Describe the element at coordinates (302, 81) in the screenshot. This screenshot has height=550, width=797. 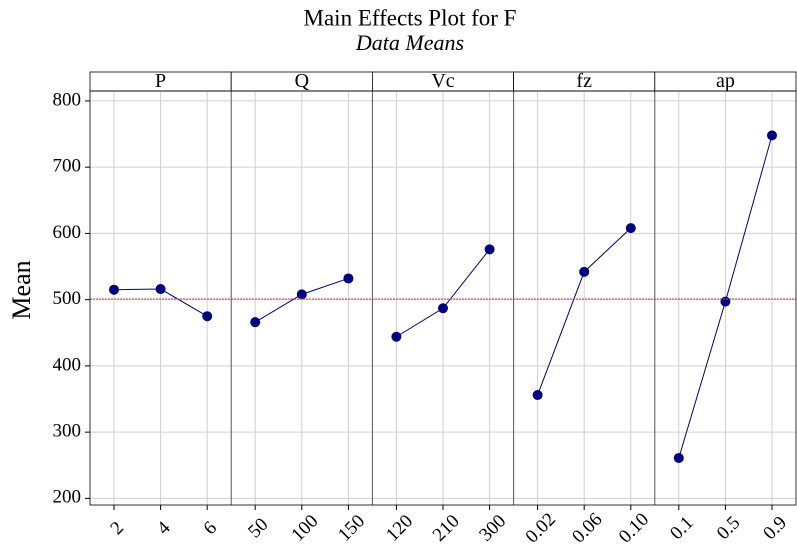
I see `panel-label: Q` at that location.